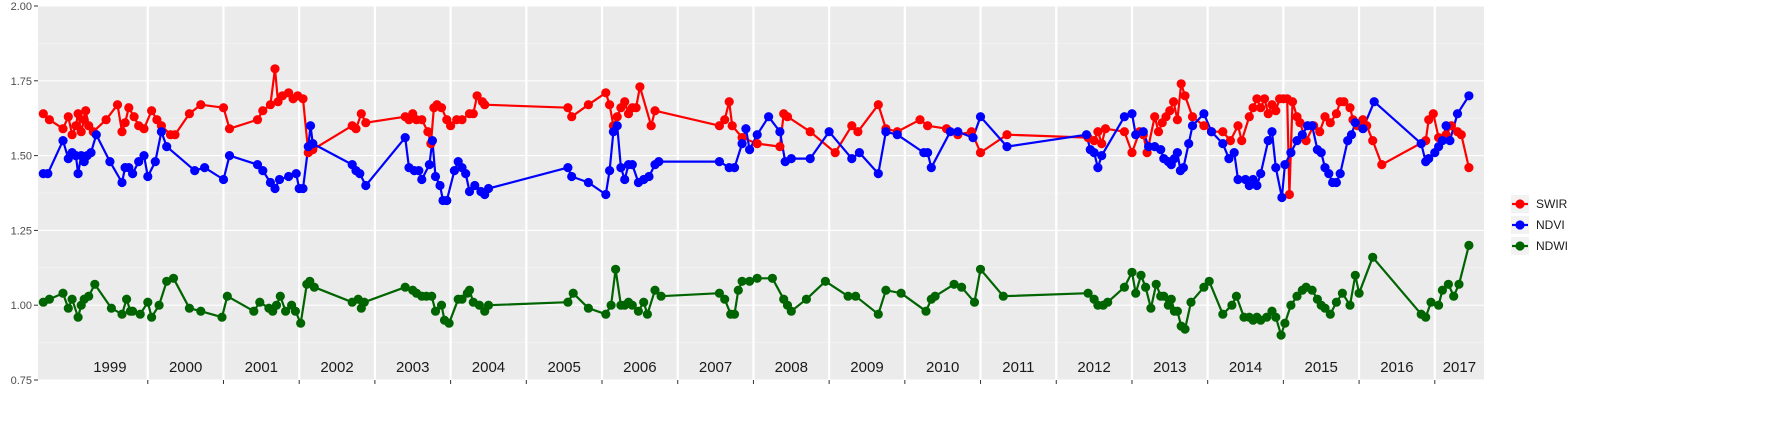 The width and height of the screenshot is (1773, 442). I want to click on legend-label-swir: SWIR, so click(1552, 204).